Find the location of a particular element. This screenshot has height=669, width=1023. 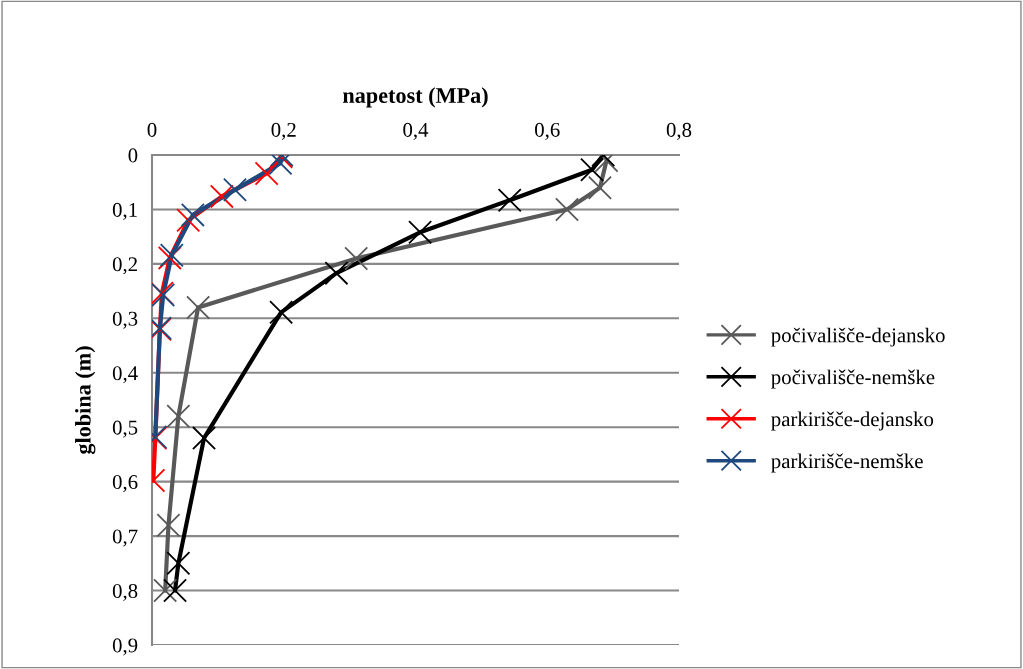

legend-label: parkirišče-nemške is located at coordinates (847, 463).